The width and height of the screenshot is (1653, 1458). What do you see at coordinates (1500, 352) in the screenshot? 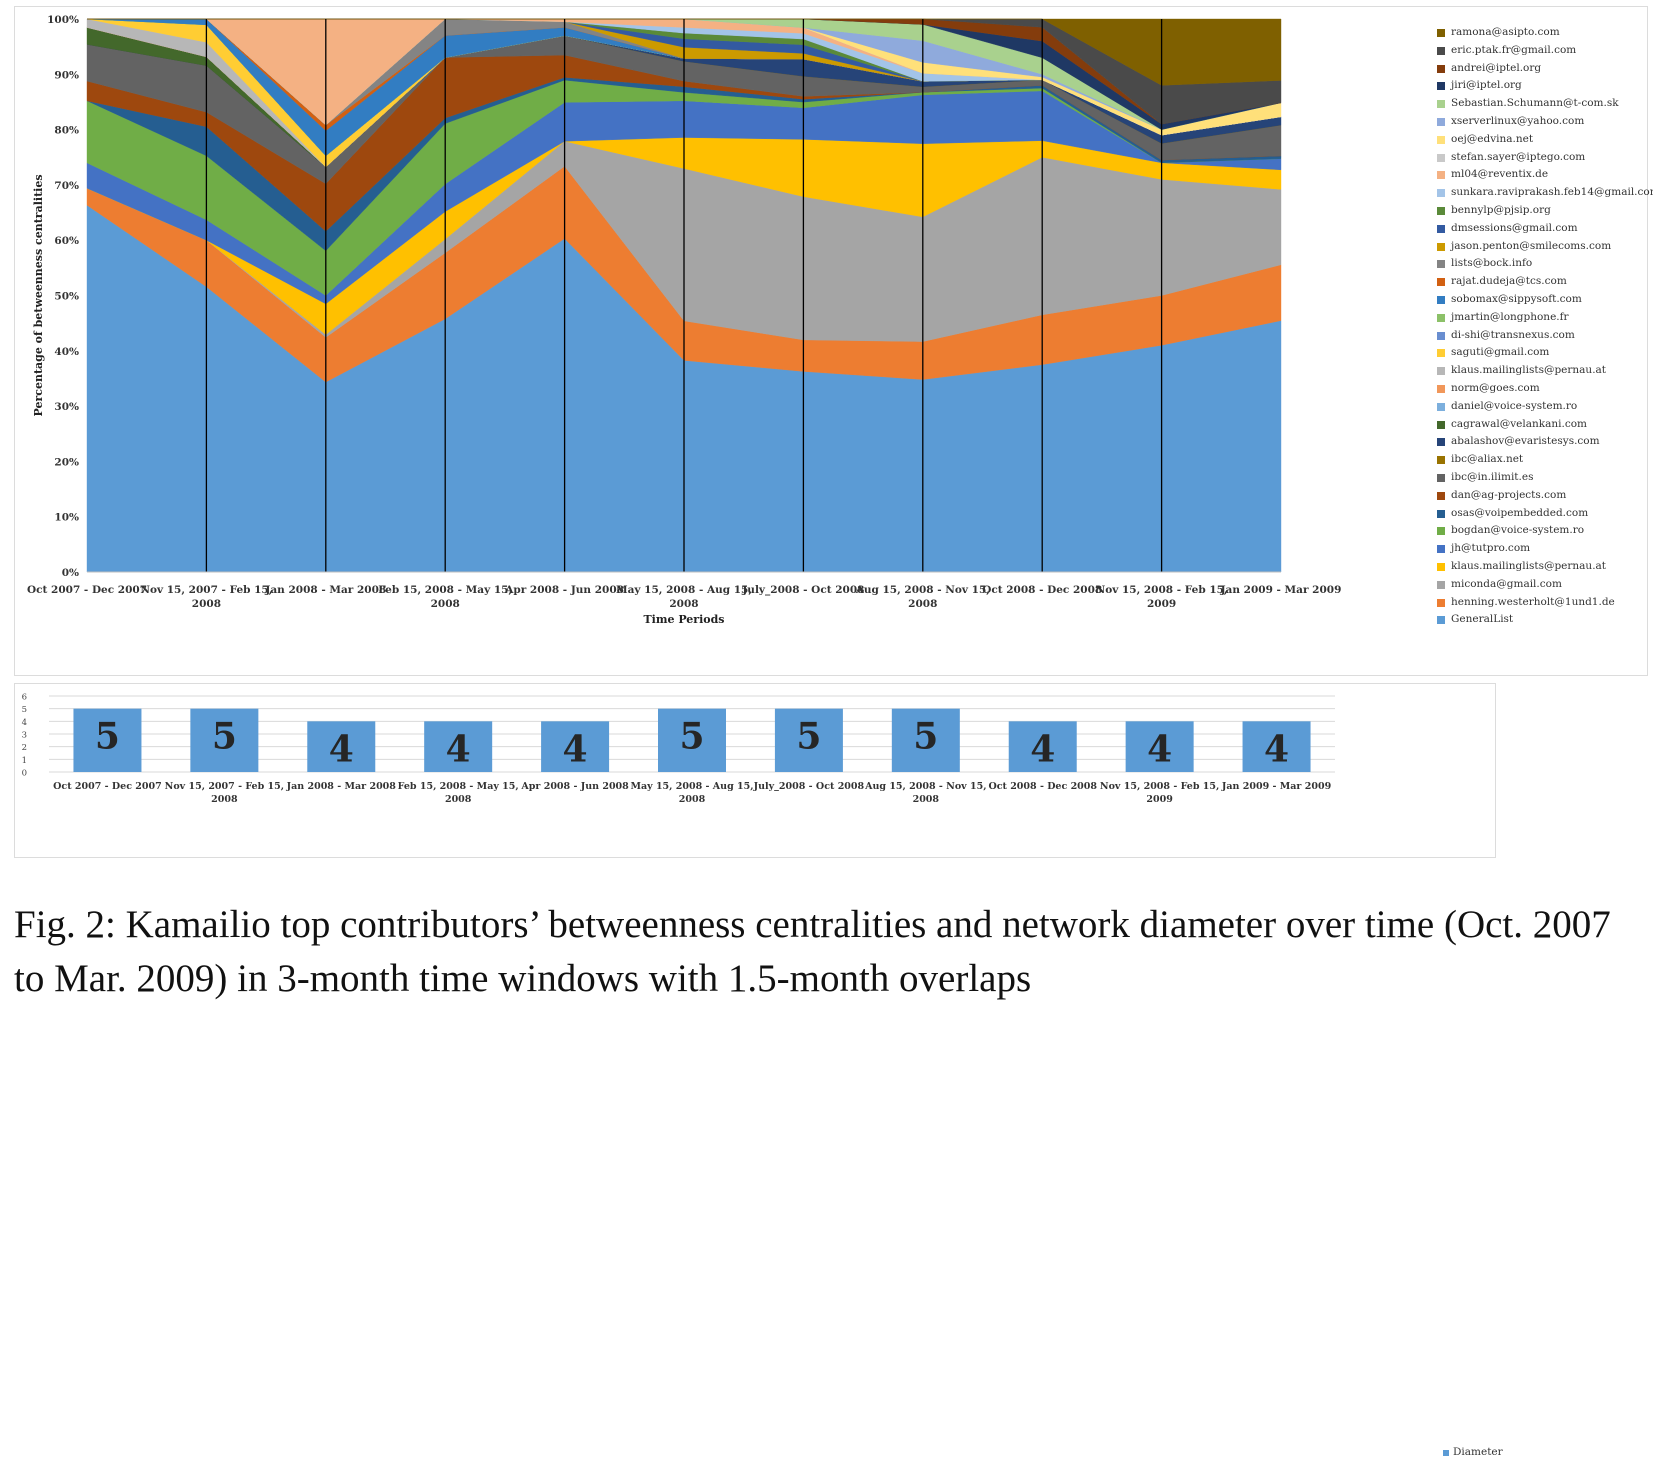
I see `legend-label: saguti@gmail.com` at bounding box center [1500, 352].